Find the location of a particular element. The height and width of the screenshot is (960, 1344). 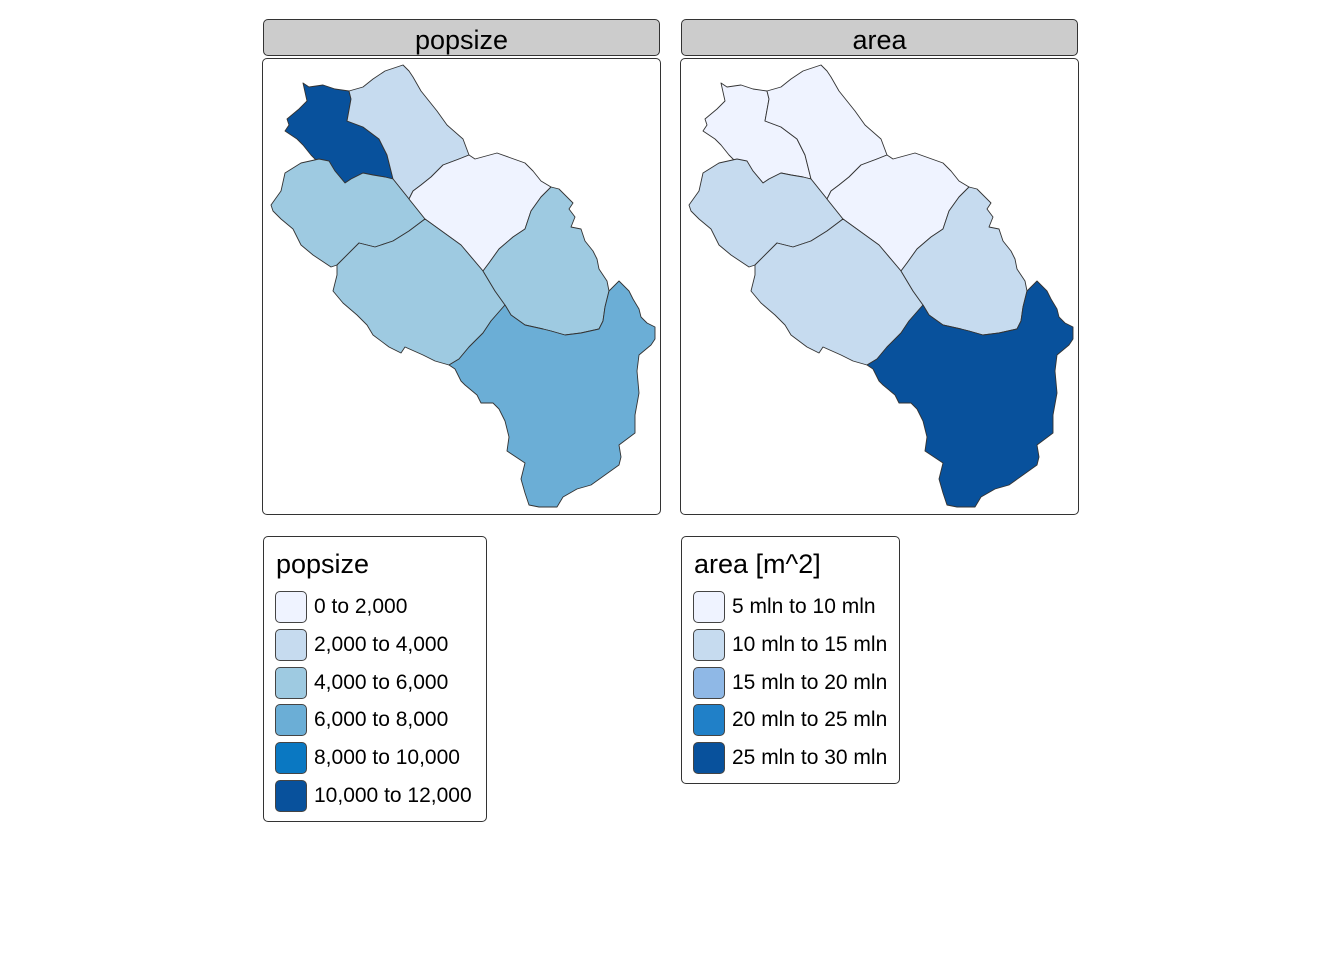

legend-label: 0 to 2,000 is located at coordinates (361, 606).